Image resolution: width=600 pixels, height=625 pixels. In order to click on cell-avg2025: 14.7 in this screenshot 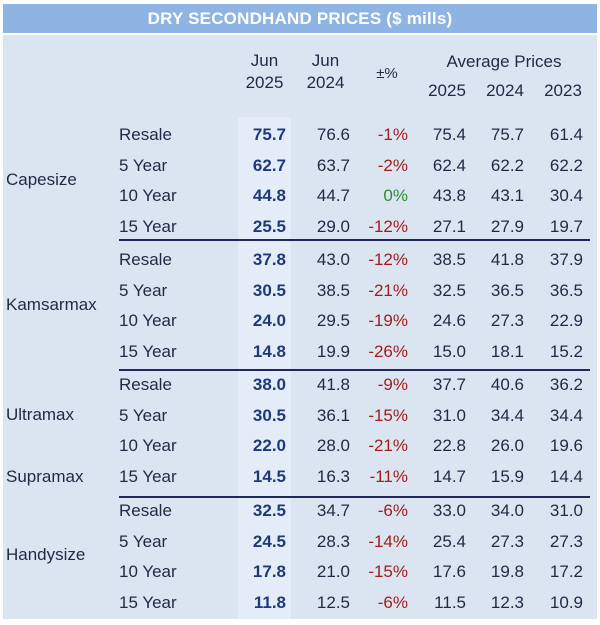, I will do `click(449, 476)`.